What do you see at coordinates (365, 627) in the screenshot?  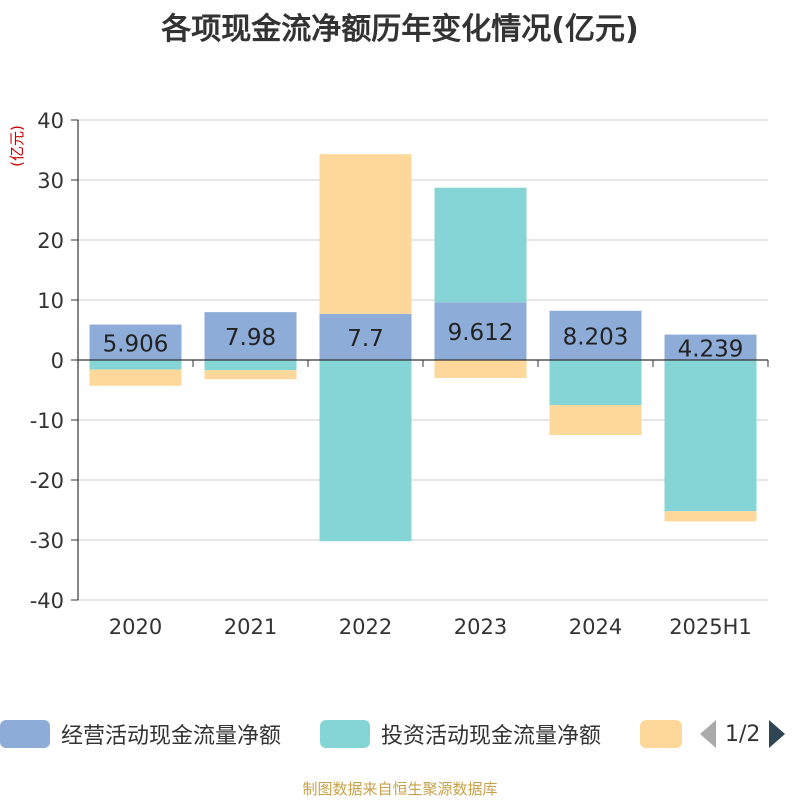 I see `x-tick-label: 2022` at bounding box center [365, 627].